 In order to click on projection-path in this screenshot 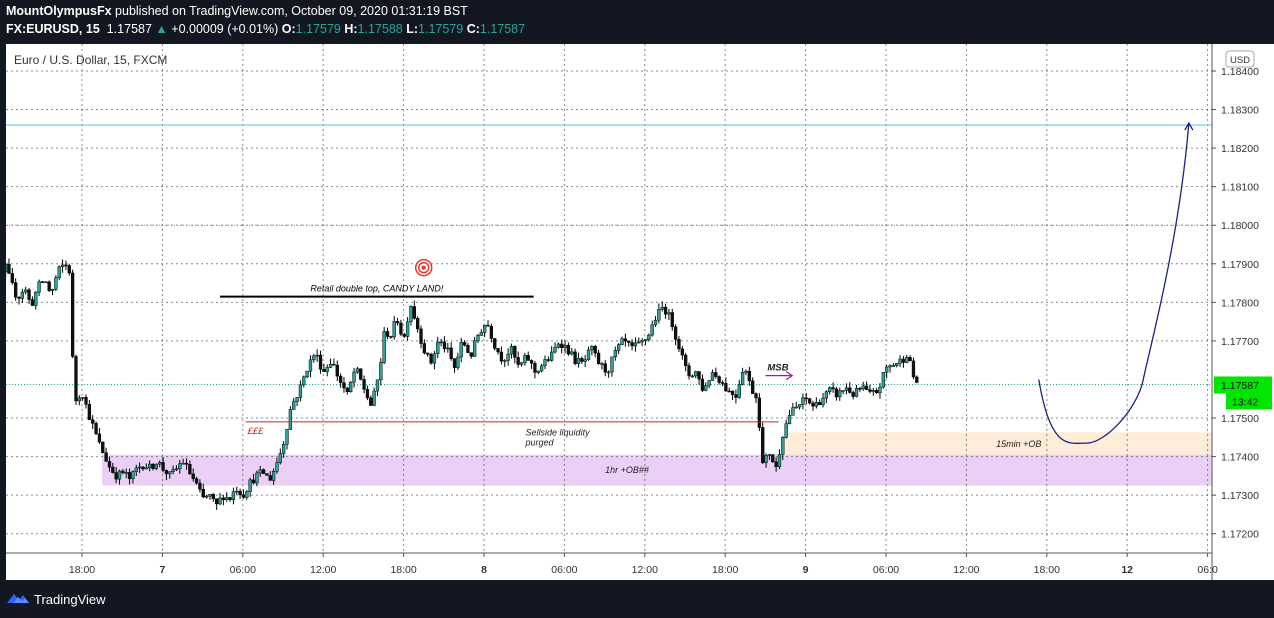, I will do `click(1114, 283)`.